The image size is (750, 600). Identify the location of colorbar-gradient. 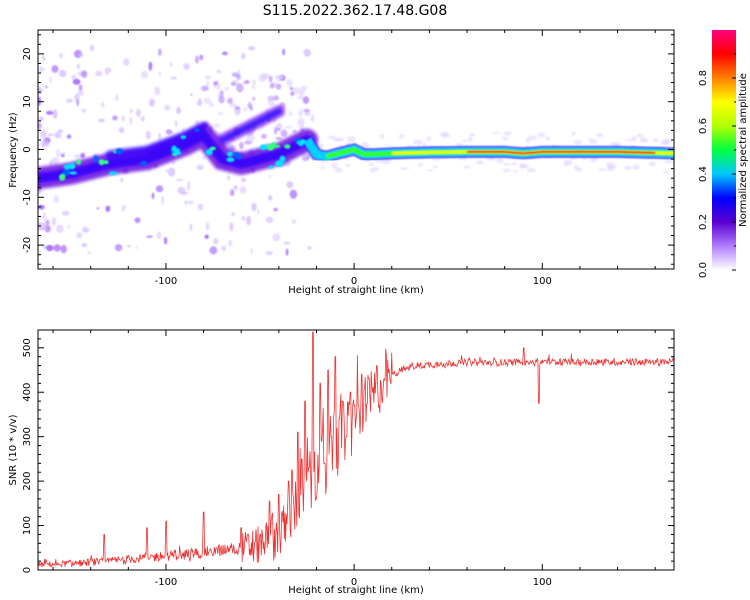
(724, 150).